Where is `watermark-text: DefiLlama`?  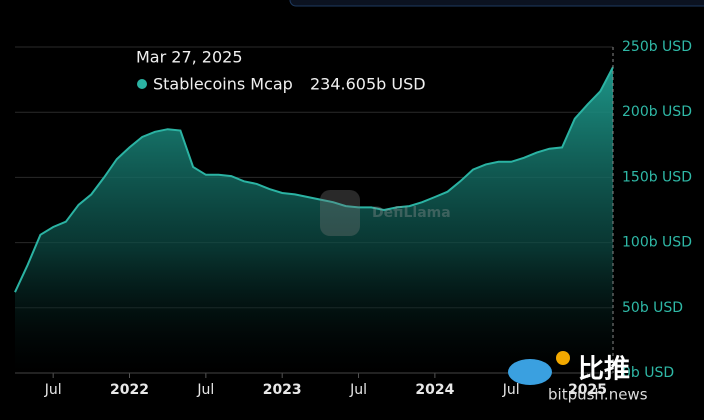 watermark-text: DefiLlama is located at coordinates (411, 213).